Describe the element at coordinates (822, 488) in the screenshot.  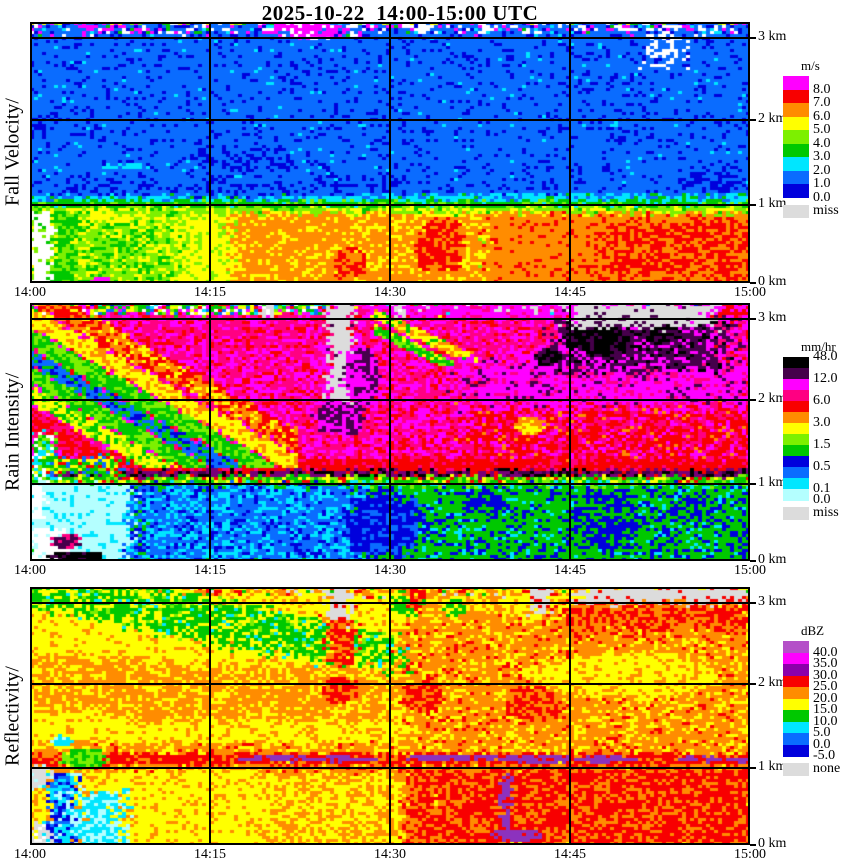
I see `colorbar-label: 0.1` at that location.